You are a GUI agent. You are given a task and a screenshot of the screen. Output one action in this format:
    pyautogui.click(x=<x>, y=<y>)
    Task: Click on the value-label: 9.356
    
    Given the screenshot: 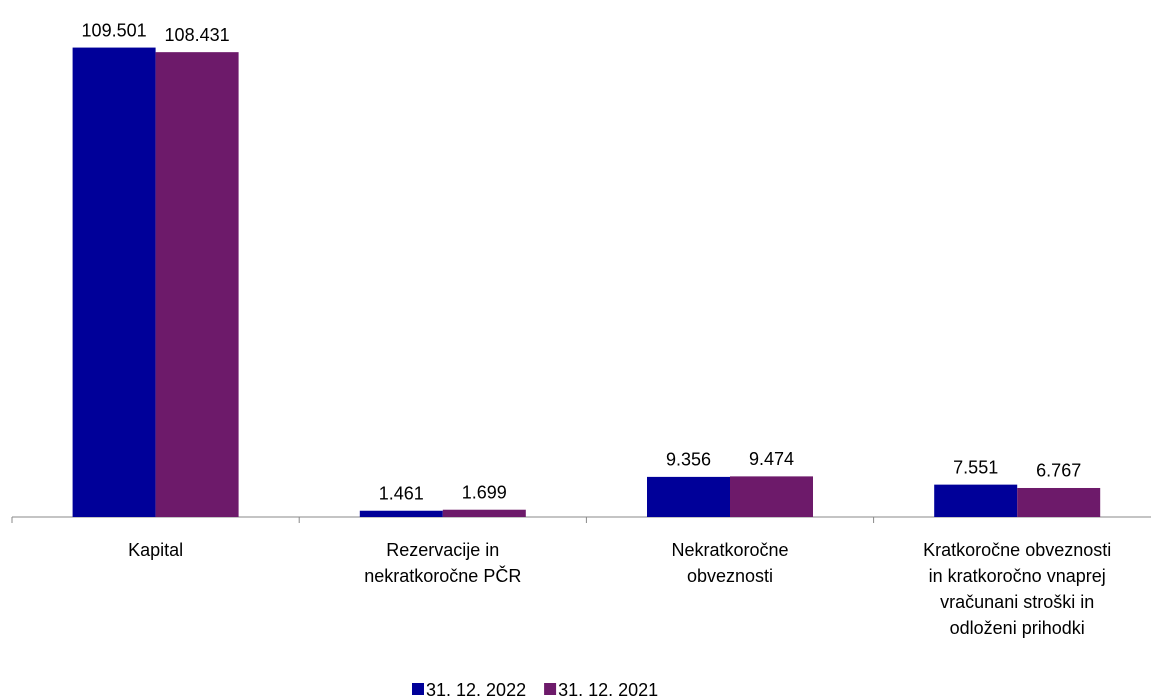 What is the action you would take?
    pyautogui.click(x=688, y=460)
    